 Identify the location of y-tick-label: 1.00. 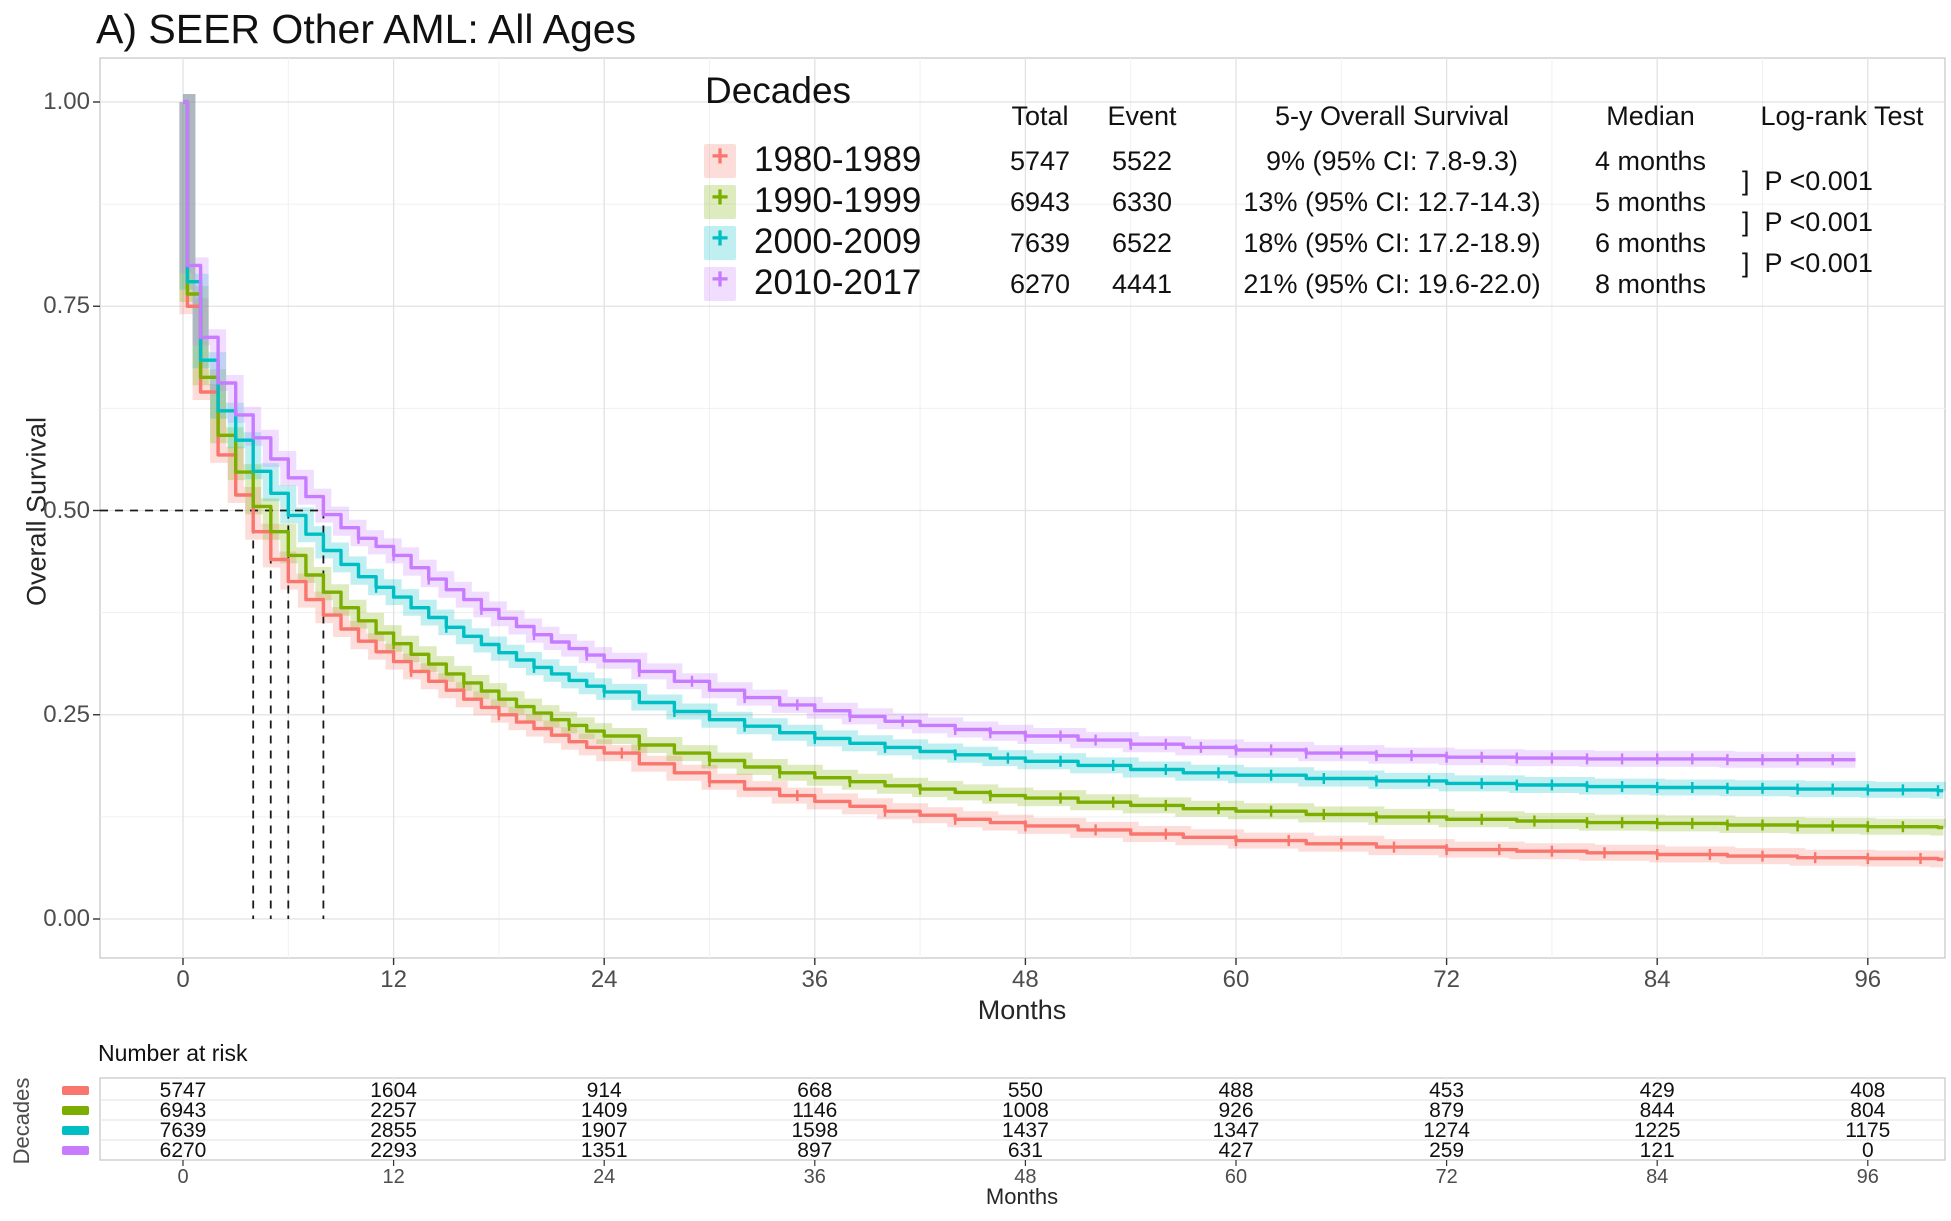
(66, 101).